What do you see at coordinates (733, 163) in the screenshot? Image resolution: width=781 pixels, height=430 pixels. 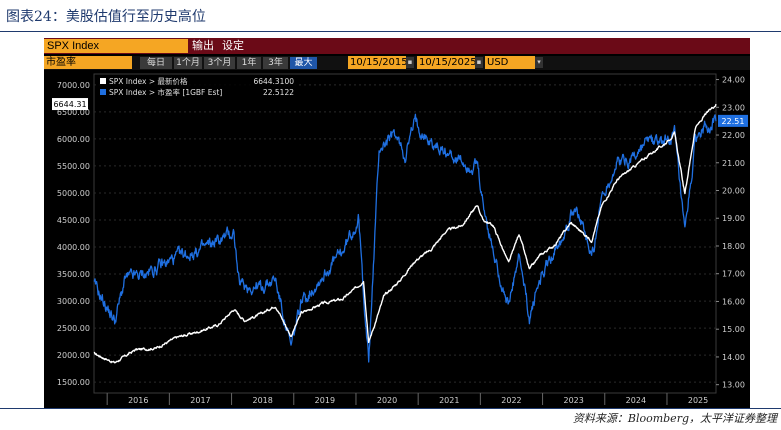 I see `y-right-tick-3: 21.00` at bounding box center [733, 163].